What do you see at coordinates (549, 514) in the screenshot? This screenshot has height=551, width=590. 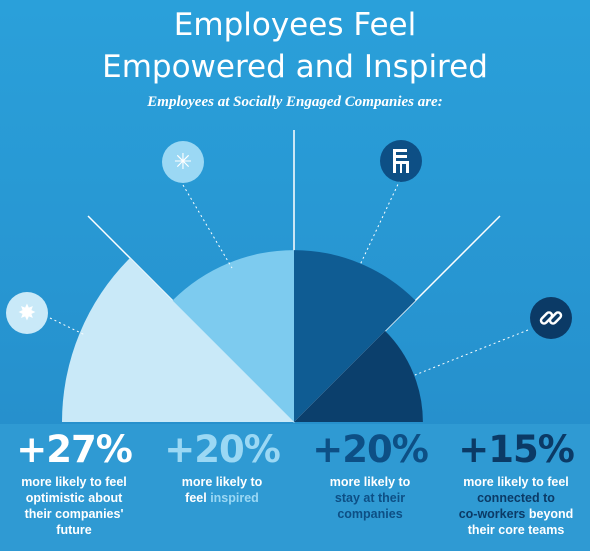 I see `desc-text: beyond` at bounding box center [549, 514].